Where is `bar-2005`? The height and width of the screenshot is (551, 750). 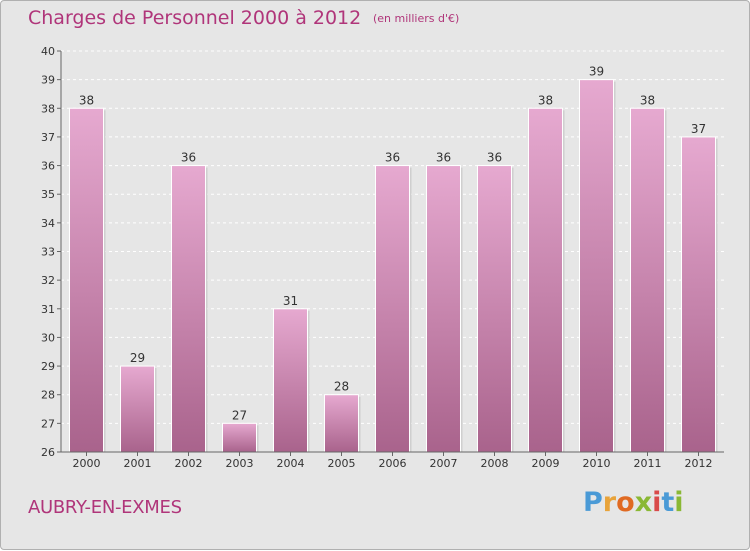
bar-2005 is located at coordinates (341, 423).